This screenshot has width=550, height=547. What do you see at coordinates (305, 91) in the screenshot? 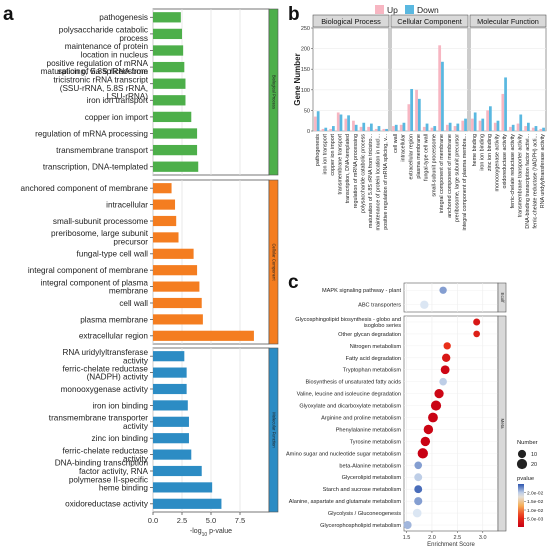
I see `y-tick-label: 100` at bounding box center [305, 91].